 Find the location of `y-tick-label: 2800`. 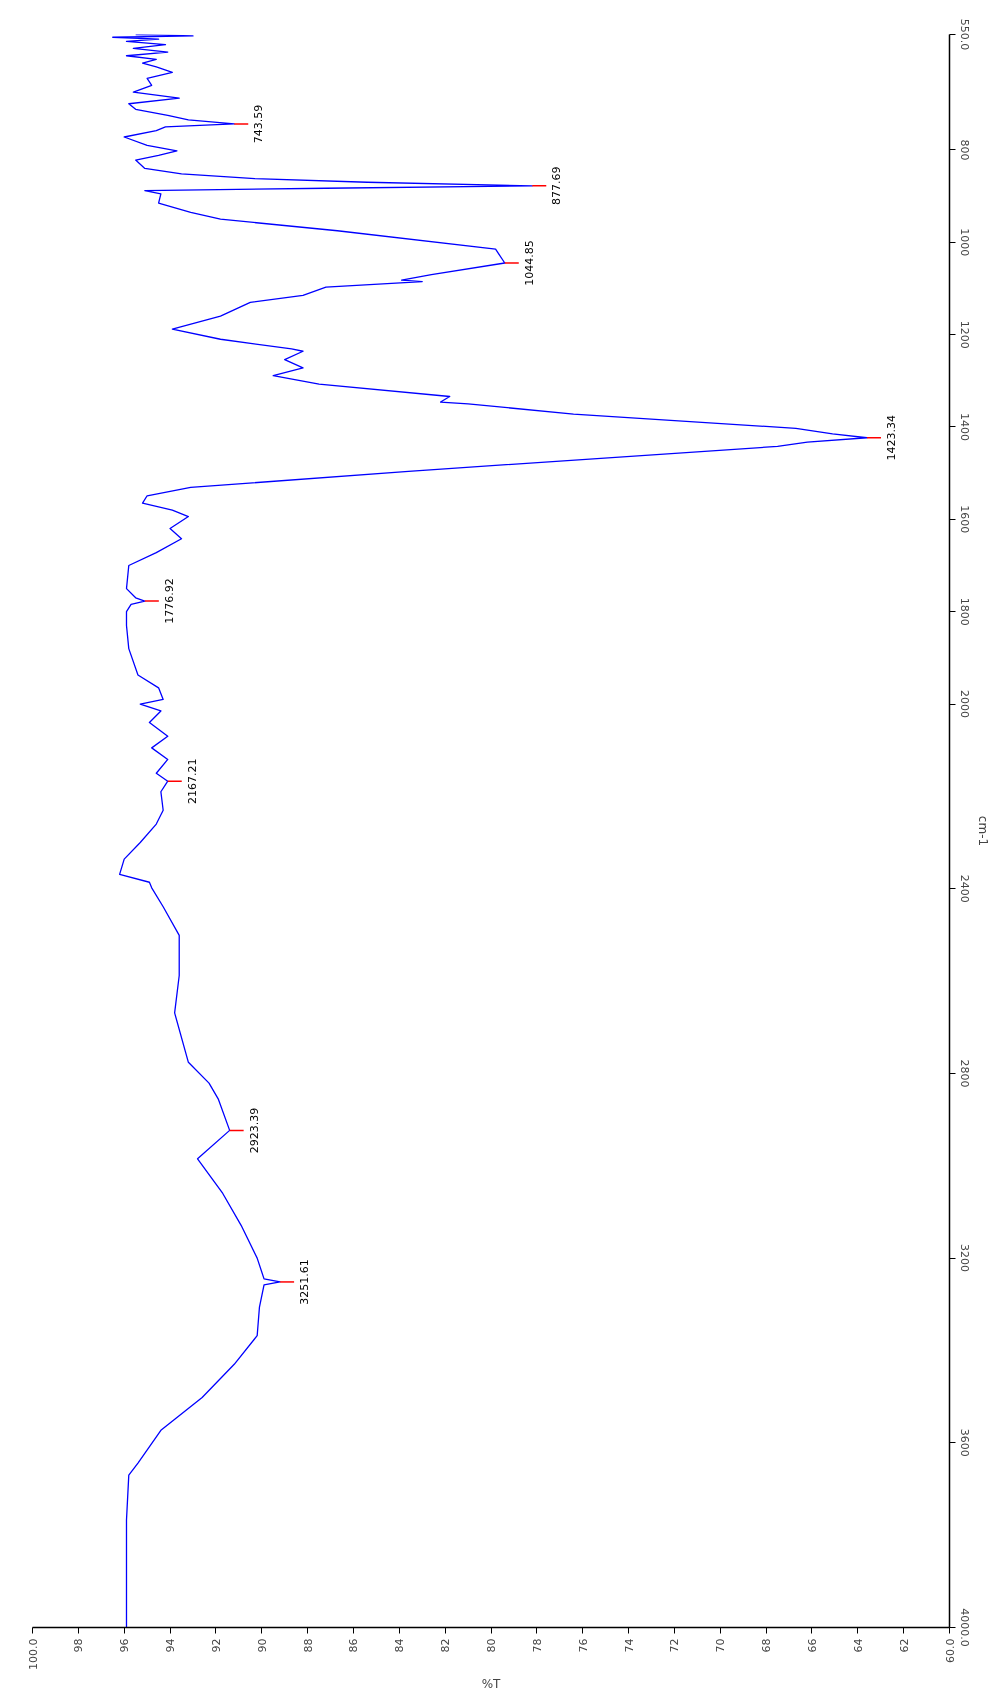

y-tick-label: 2800 is located at coordinates (964, 1073).